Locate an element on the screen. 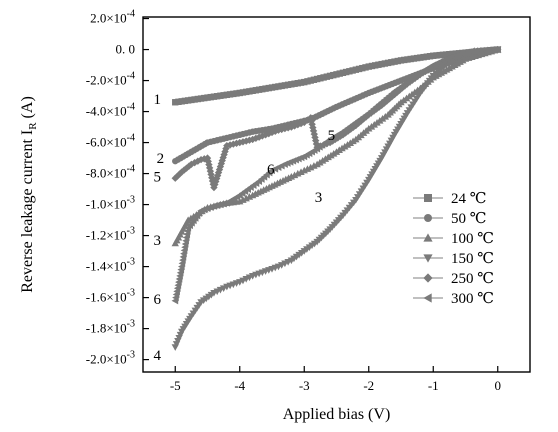  y-tick-label: -8.0×10⁻⁴ is located at coordinates (110, 172).